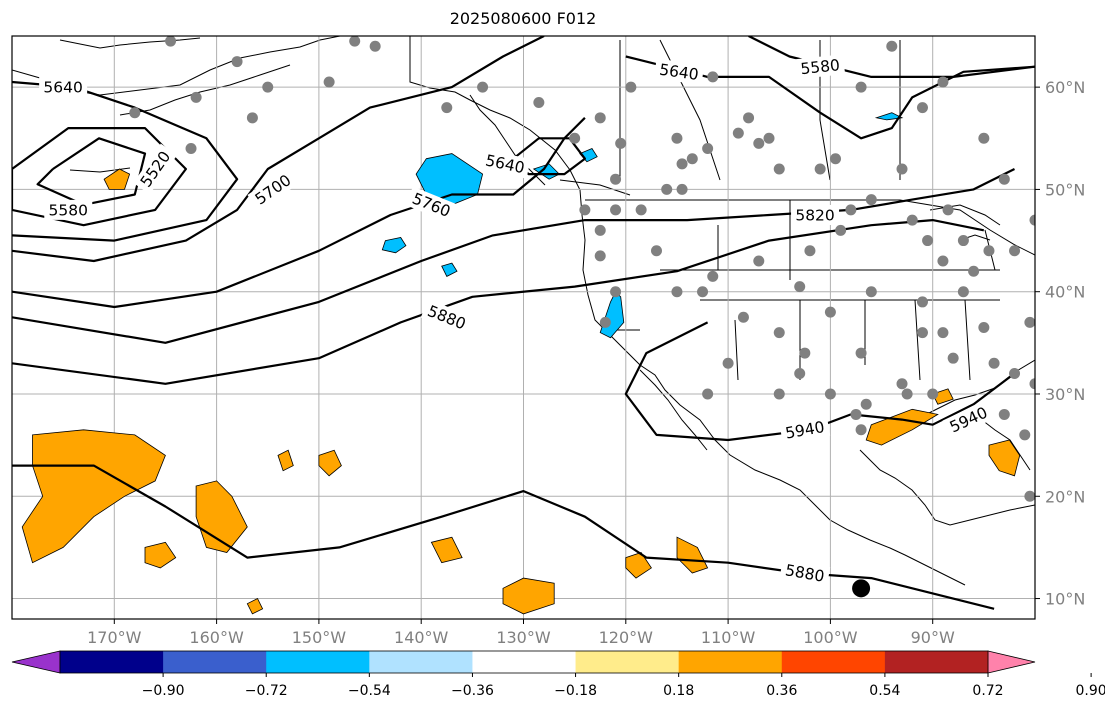 The height and width of the screenshot is (712, 1105). Describe the element at coordinates (781, 691) in the screenshot. I see `colorbar-label: 0.36` at that location.